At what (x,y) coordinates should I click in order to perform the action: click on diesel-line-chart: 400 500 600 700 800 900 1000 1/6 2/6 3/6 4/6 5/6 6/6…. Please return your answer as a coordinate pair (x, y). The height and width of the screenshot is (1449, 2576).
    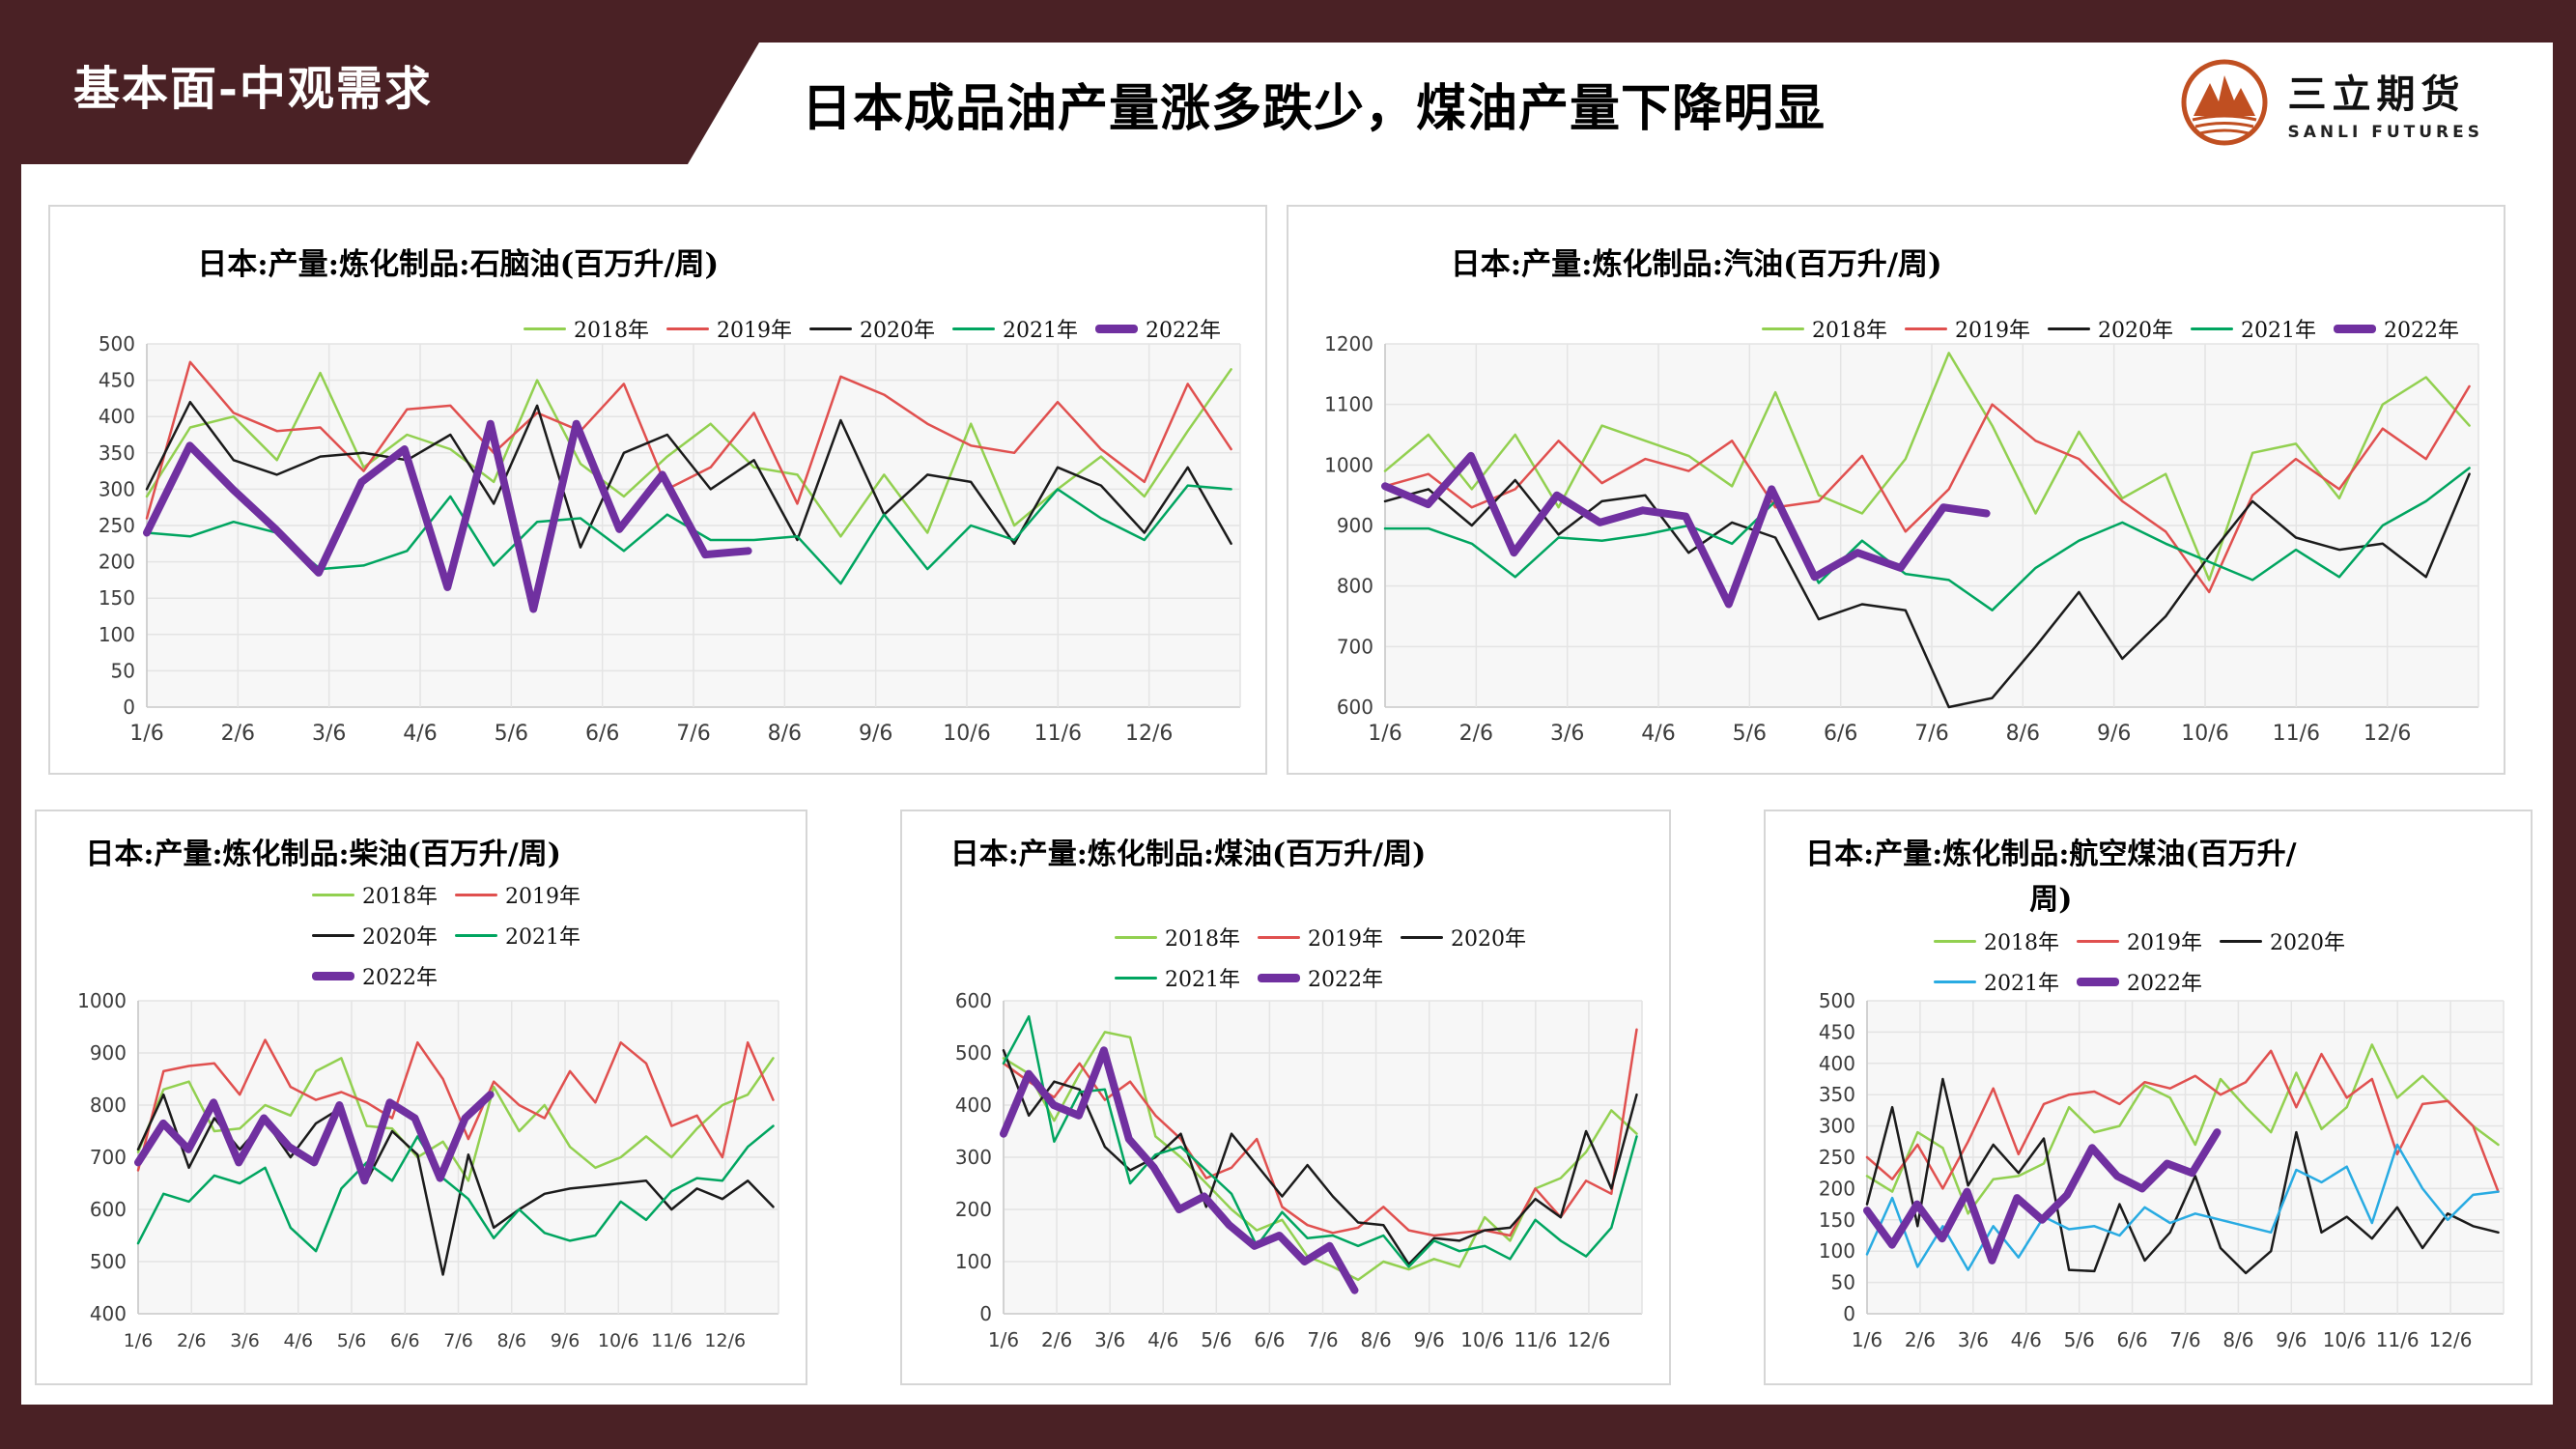
    Looking at the image, I should click on (428, 1170).